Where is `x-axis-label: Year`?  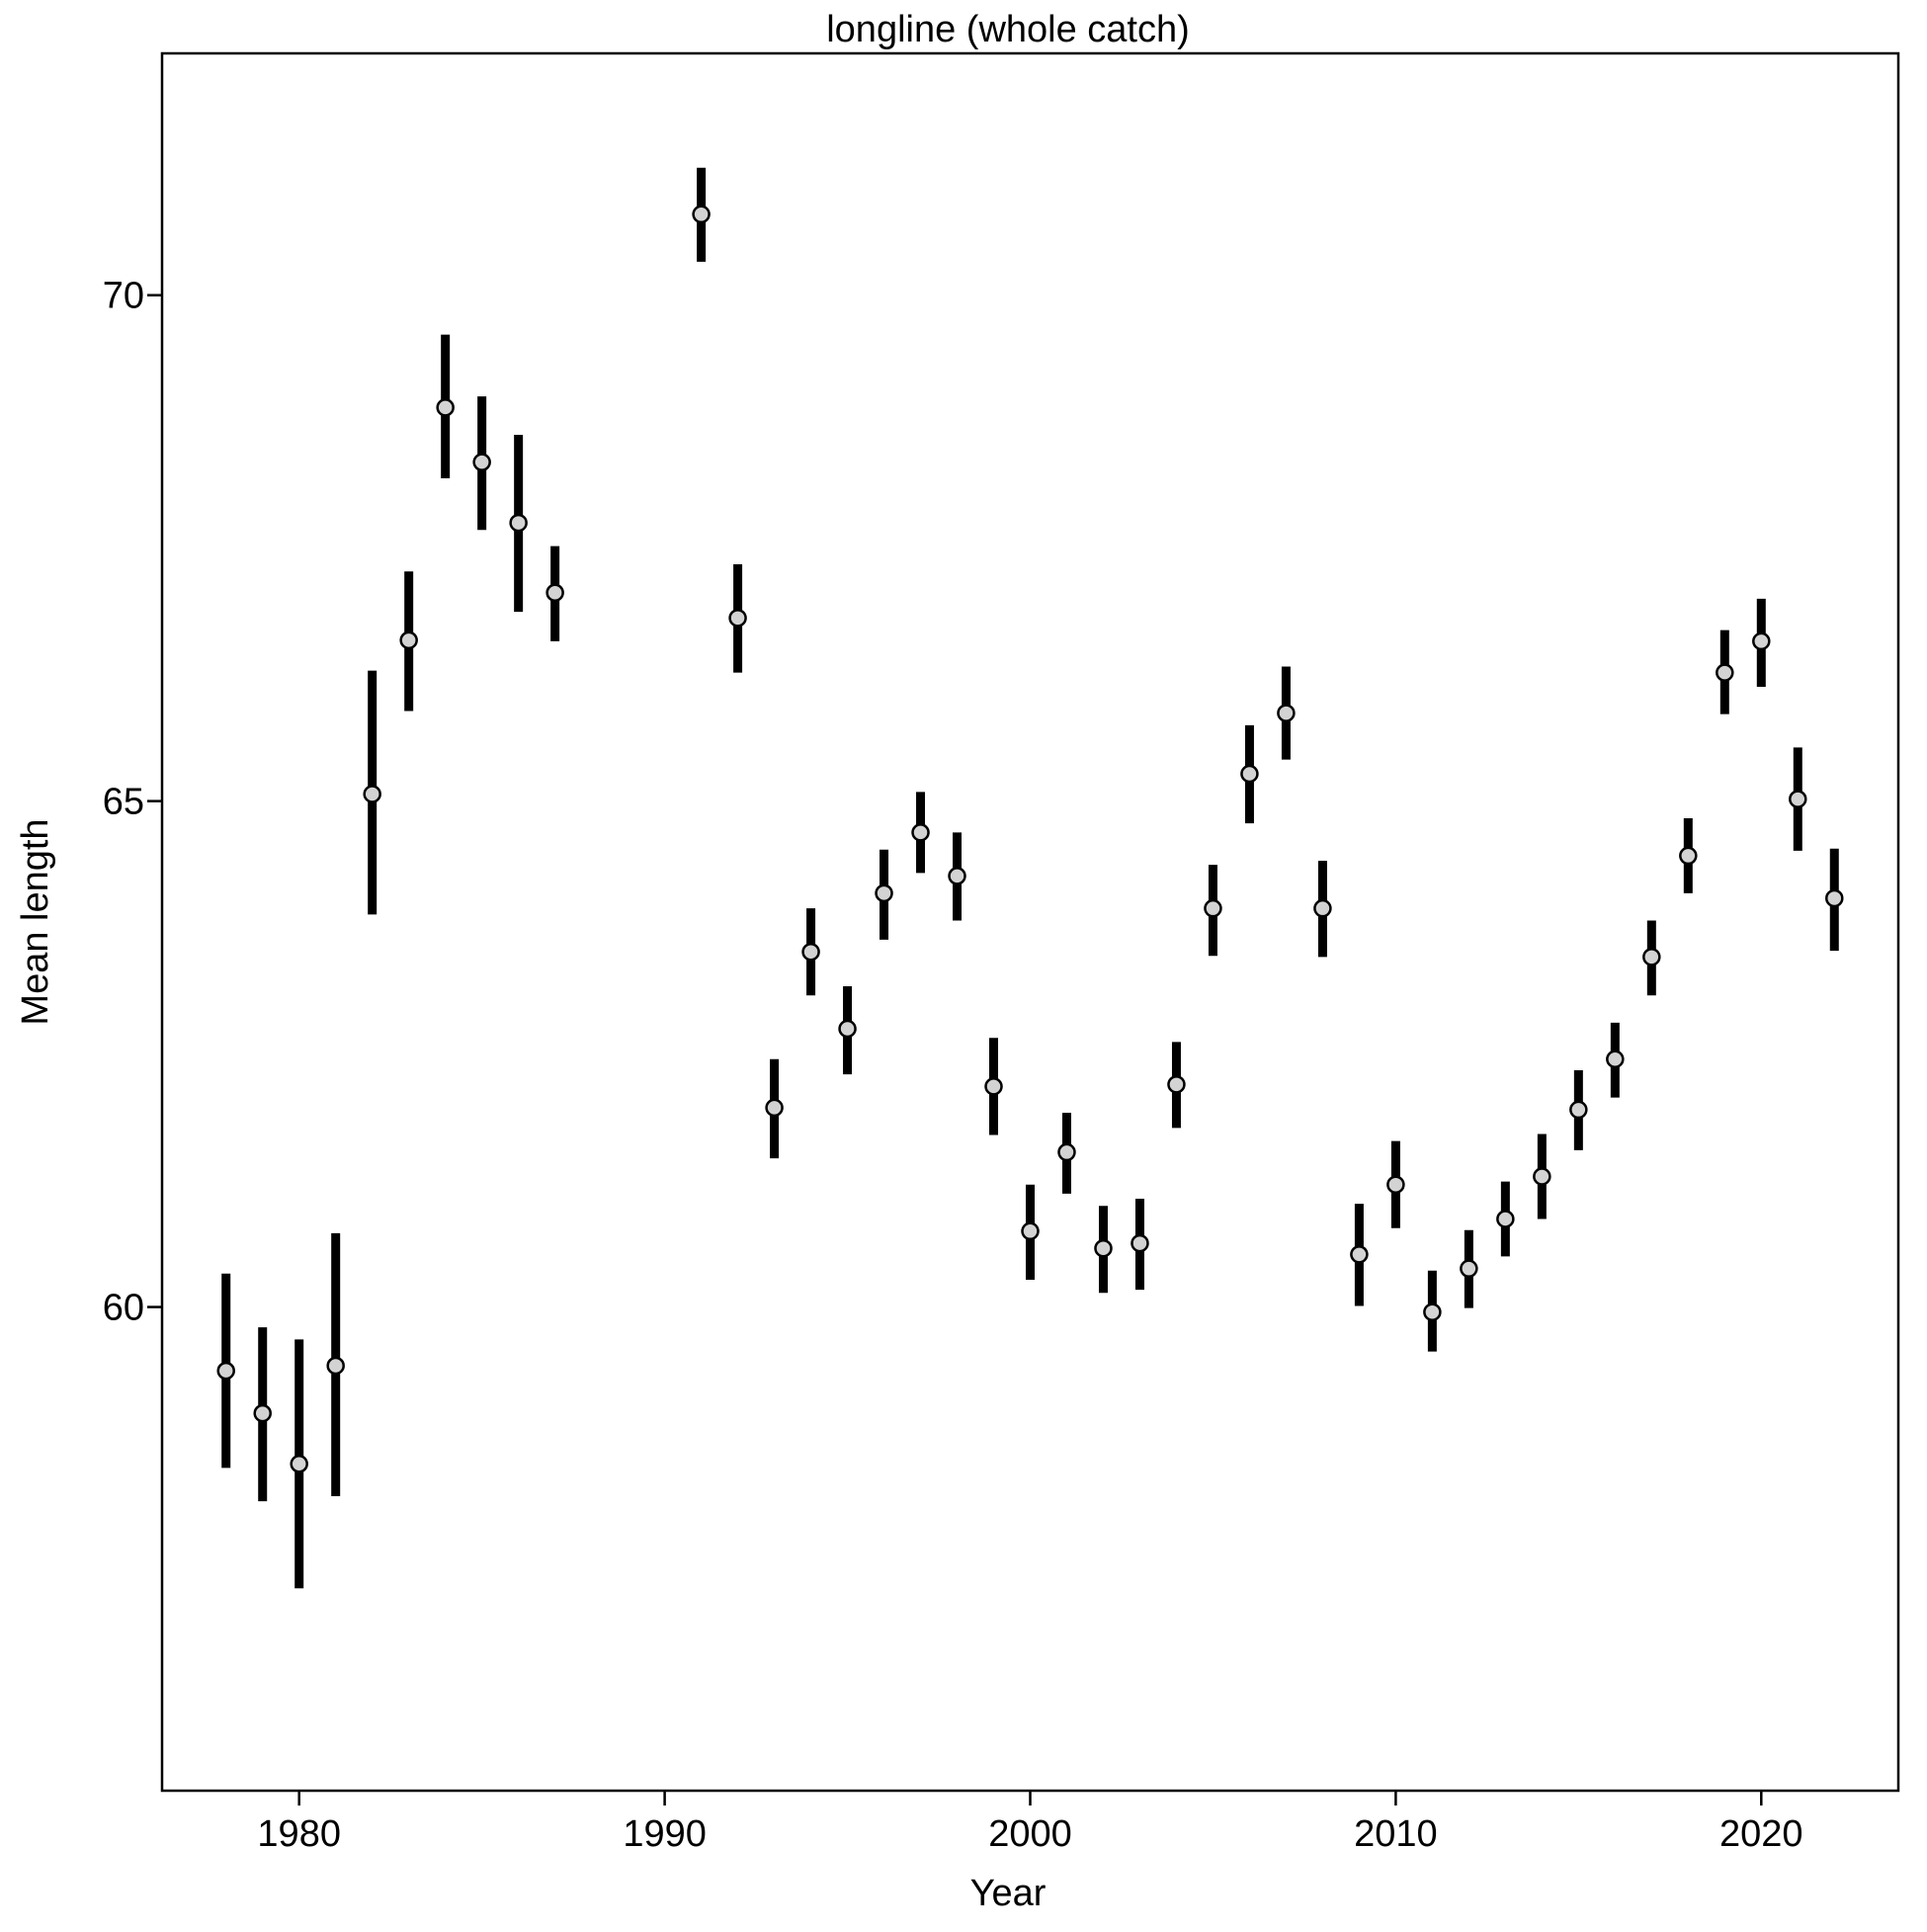
x-axis-label: Year is located at coordinates (1008, 1893).